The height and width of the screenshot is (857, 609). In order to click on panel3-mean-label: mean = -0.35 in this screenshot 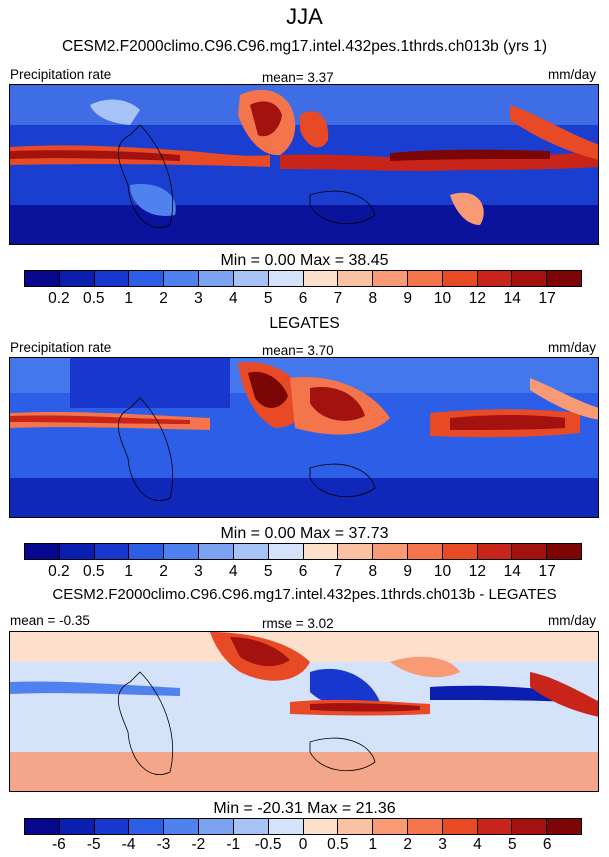, I will do `click(50, 620)`.